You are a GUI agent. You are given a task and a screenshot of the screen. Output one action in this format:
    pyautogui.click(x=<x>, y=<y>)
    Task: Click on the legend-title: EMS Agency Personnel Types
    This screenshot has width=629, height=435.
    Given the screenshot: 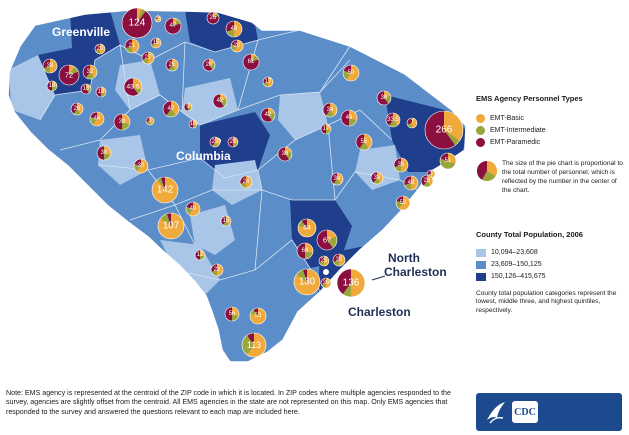 What is the action you would take?
    pyautogui.click(x=529, y=98)
    